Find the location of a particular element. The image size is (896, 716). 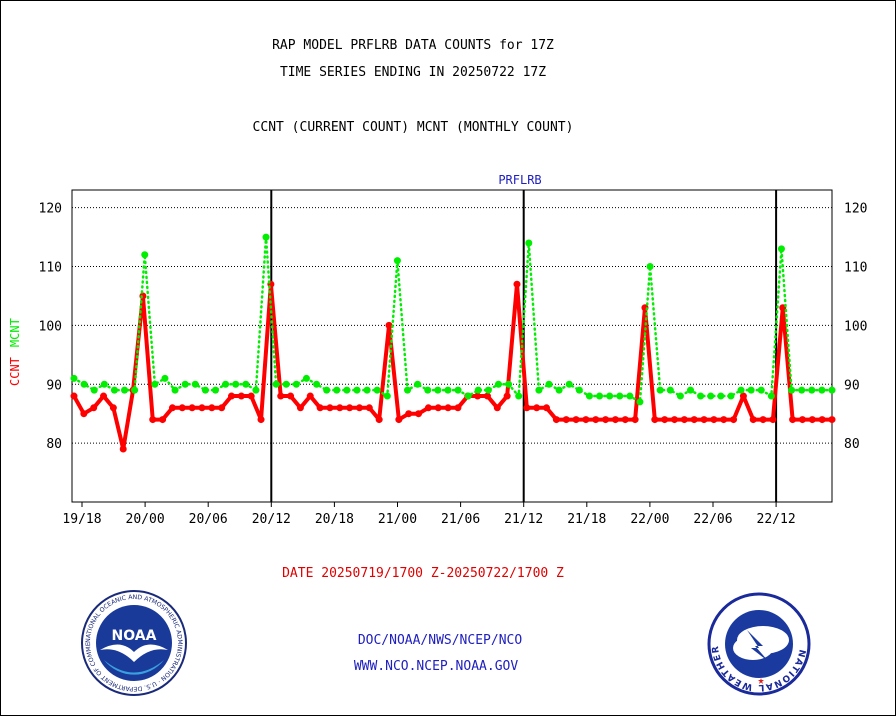

x-tick-label: 20/06 is located at coordinates (208, 519).